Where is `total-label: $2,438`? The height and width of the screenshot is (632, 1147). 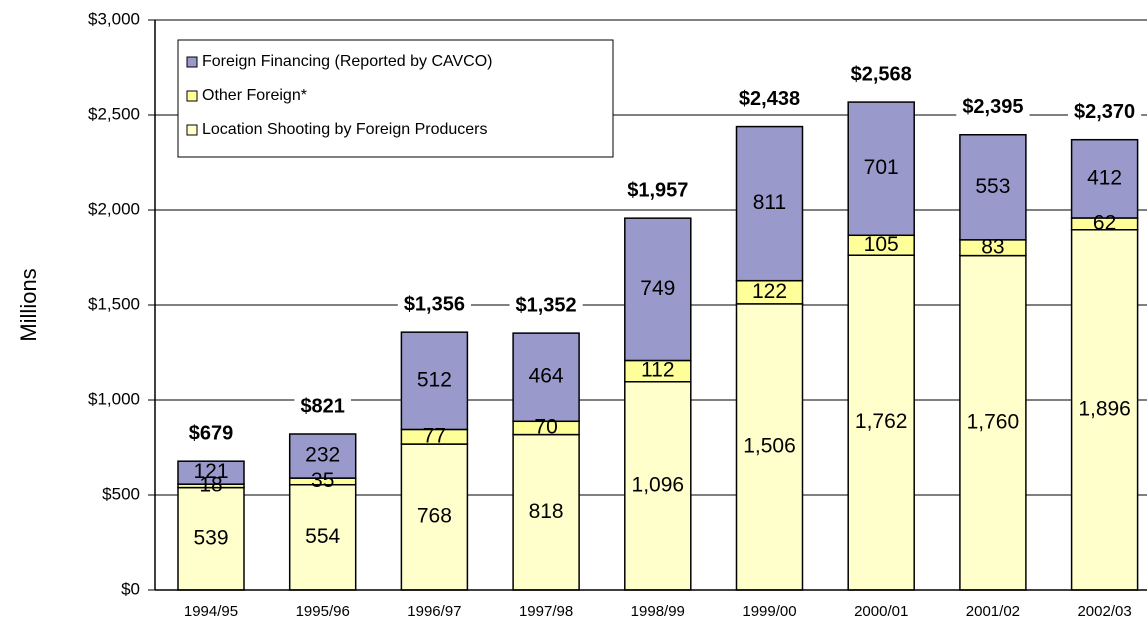 total-label: $2,438 is located at coordinates (769, 99).